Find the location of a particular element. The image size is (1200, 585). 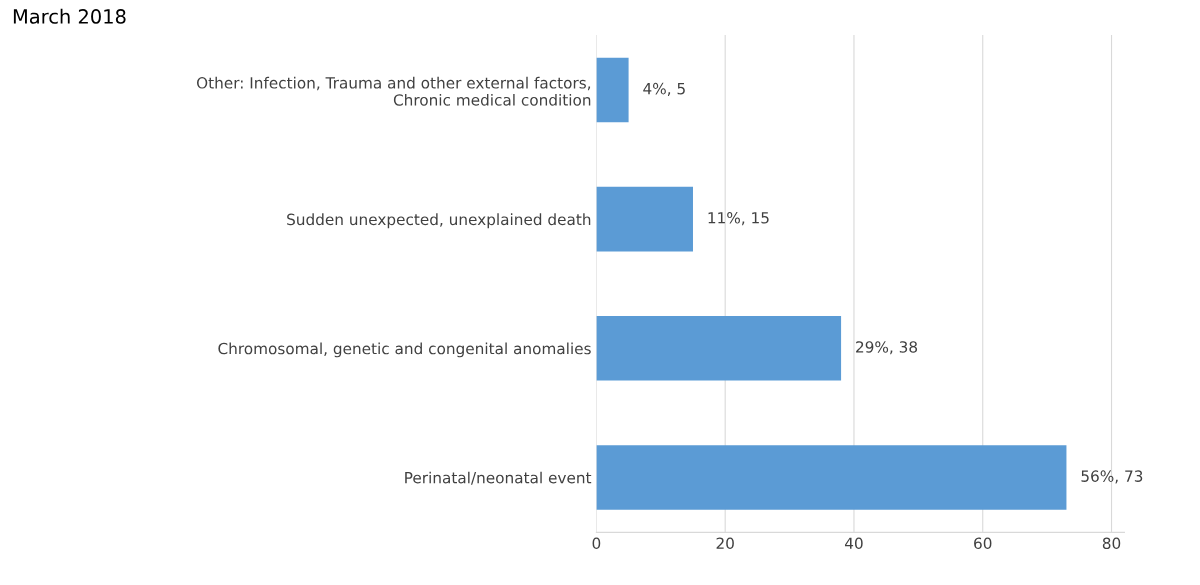

data-label: 29%, 38 is located at coordinates (887, 348).